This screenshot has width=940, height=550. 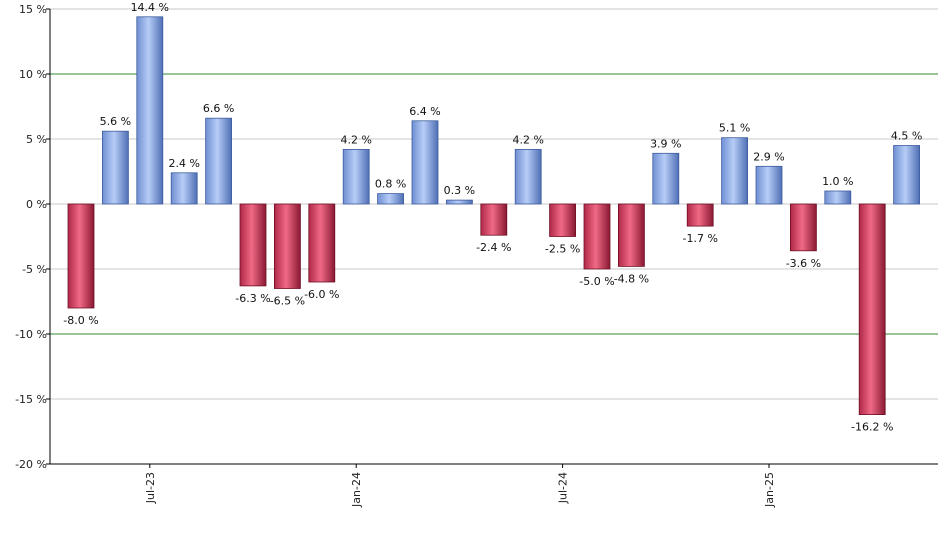 What do you see at coordinates (115, 121) in the screenshot?
I see `data-label: 5.6 %` at bounding box center [115, 121].